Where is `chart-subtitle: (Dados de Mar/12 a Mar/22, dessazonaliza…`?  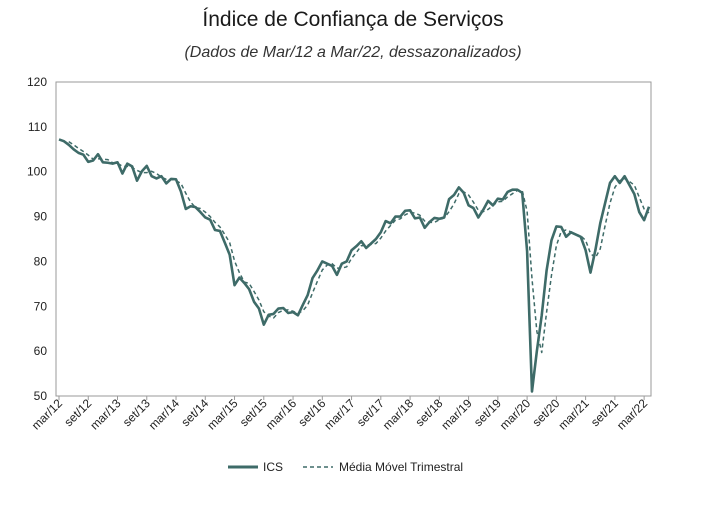 chart-subtitle: (Dados de Mar/12 a Mar/22, dessazonaliza… is located at coordinates (353, 52).